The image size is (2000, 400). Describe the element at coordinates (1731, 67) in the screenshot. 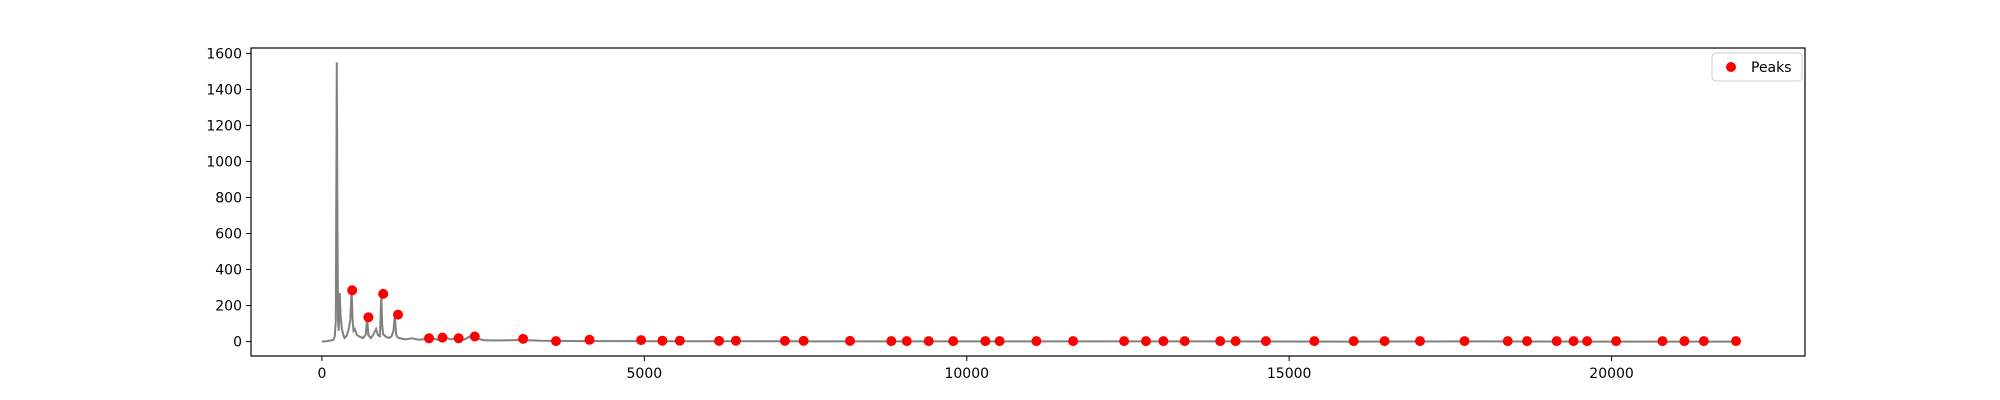

I see `legend-marker-peaks` at that location.